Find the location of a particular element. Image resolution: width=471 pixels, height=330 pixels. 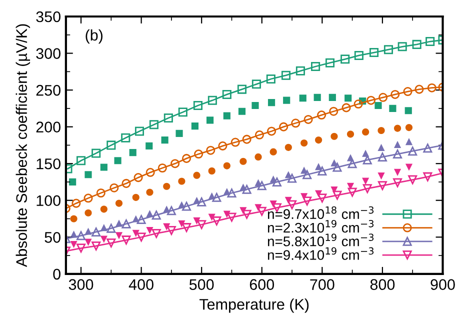

y-tick-label: 0 is located at coordinates (56, 274).